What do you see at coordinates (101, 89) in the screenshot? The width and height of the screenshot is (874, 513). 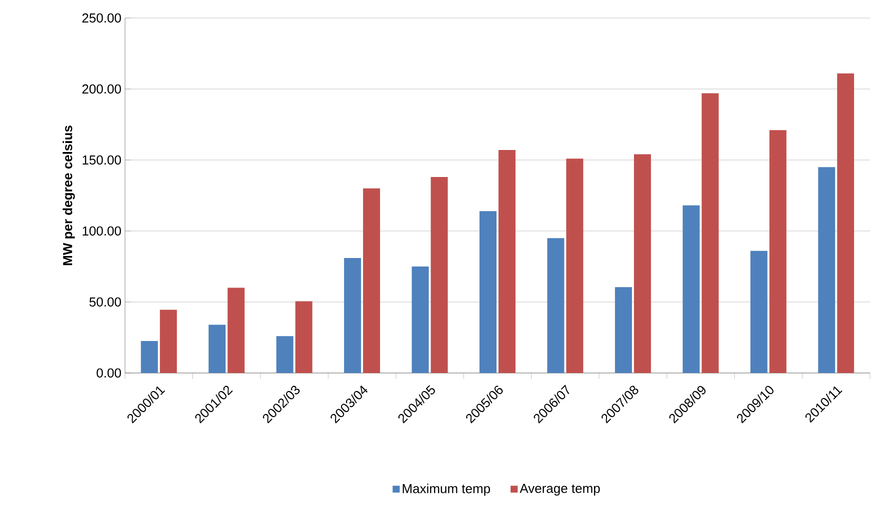 I see `y-tick-label: 200.00` at bounding box center [101, 89].